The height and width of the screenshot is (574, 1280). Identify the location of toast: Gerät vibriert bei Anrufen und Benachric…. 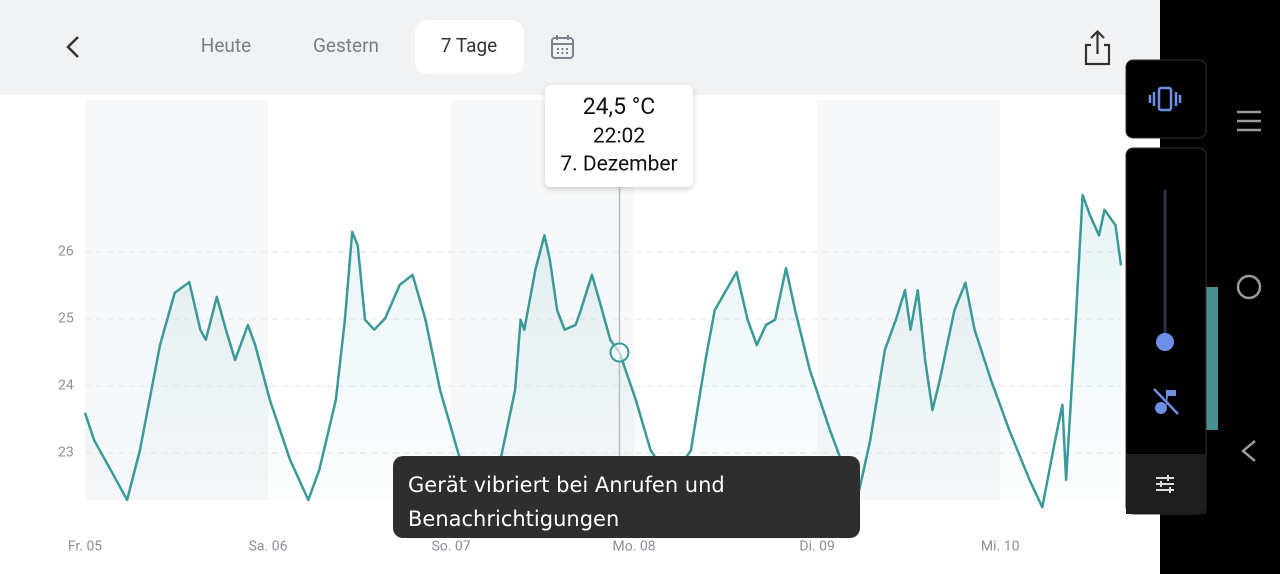
(626, 497).